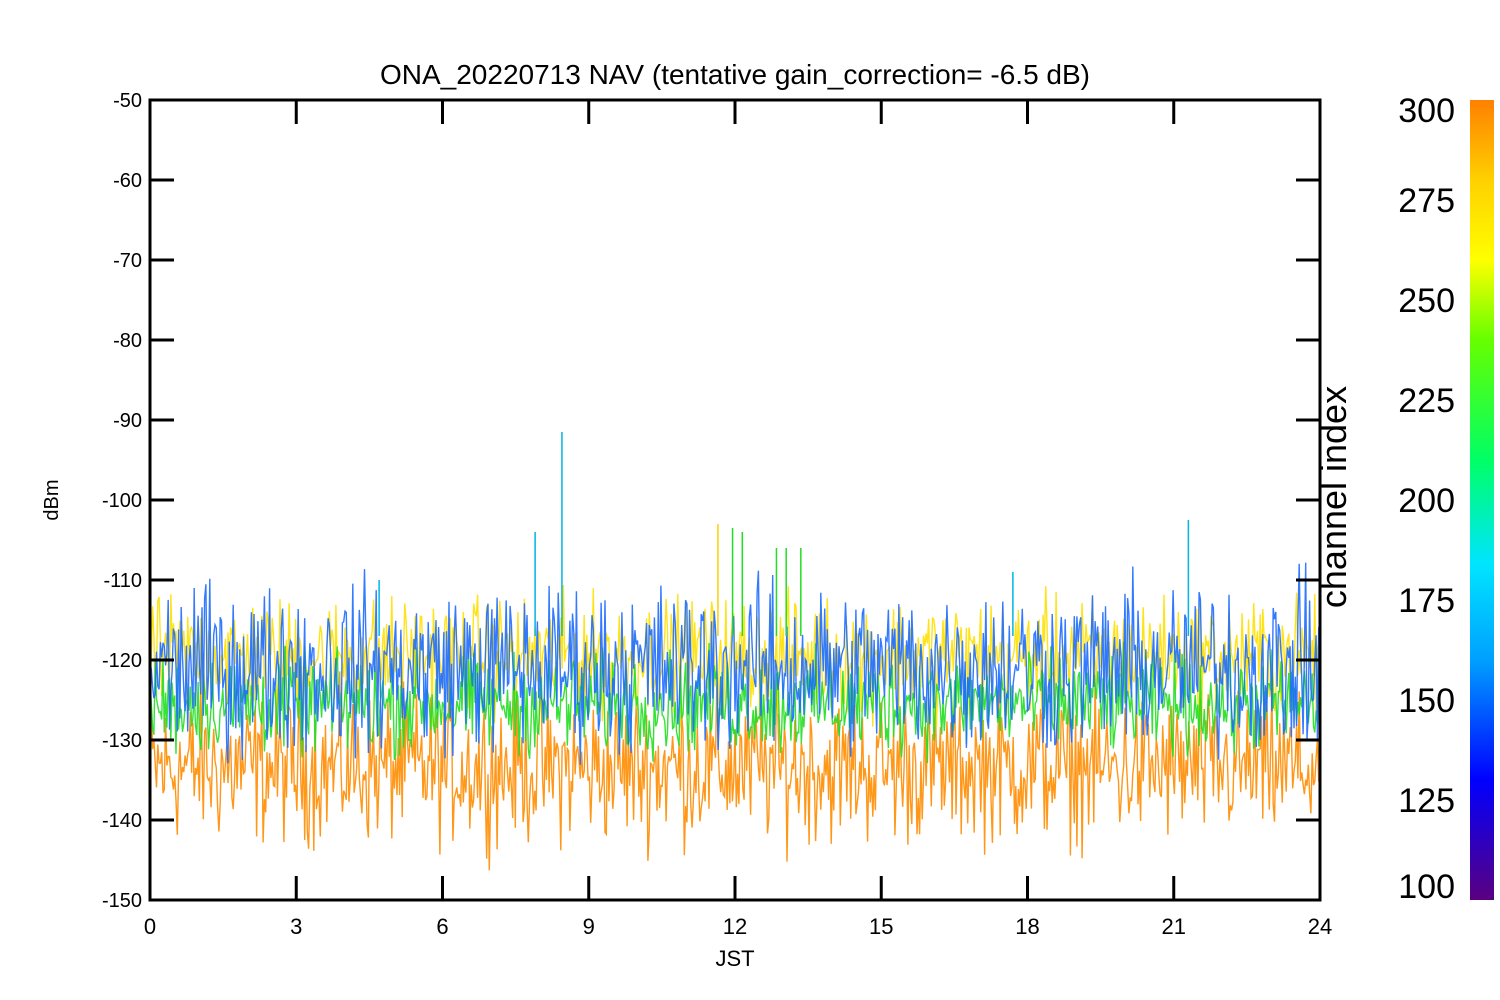  Describe the element at coordinates (122, 661) in the screenshot. I see `y-tick-label: -120` at that location.